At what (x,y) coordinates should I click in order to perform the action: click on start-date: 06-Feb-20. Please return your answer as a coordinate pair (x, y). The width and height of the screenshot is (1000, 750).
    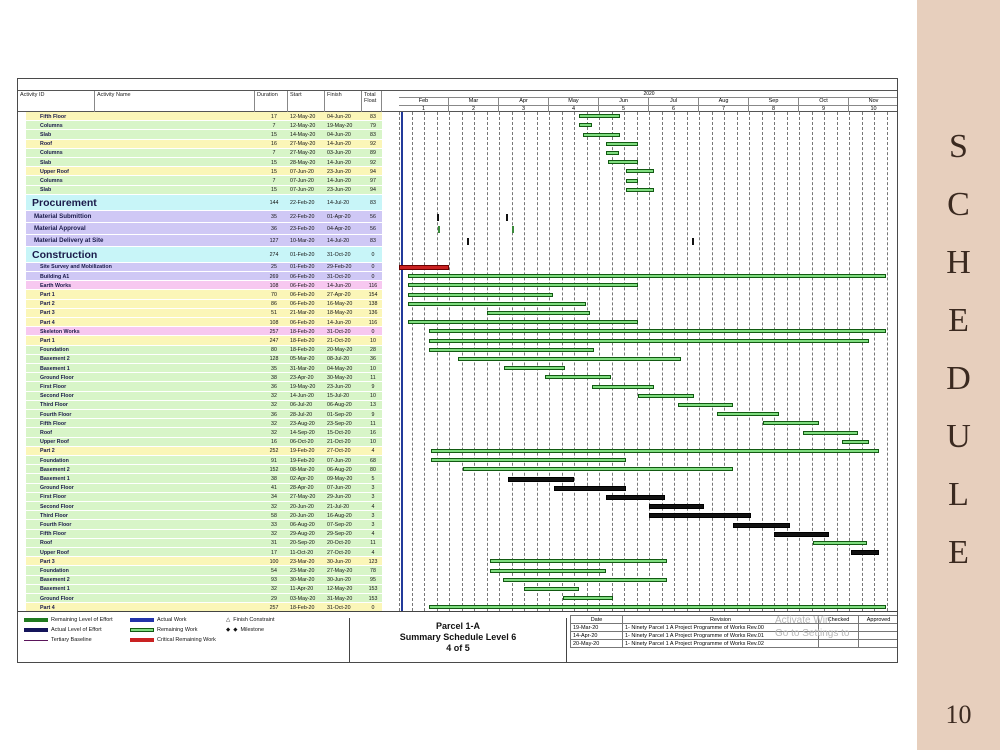
    Looking at the image, I should click on (302, 294).